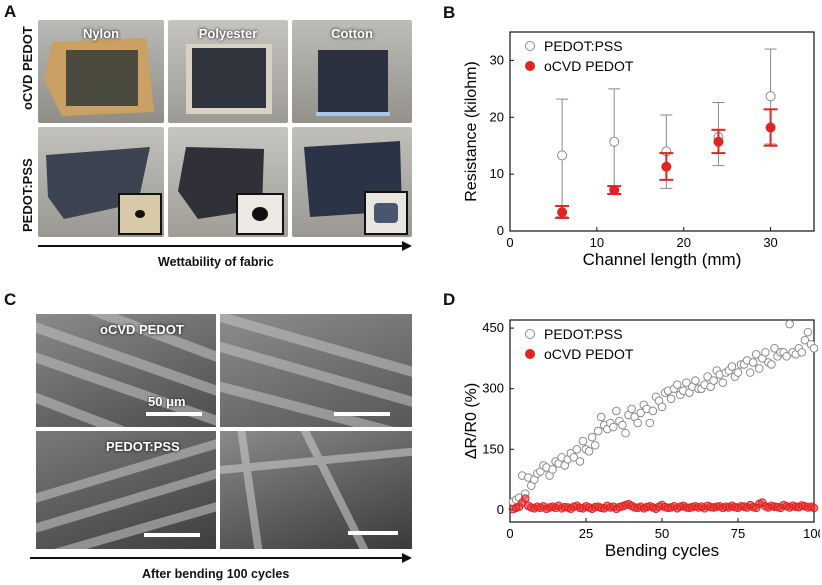 The height and width of the screenshot is (585, 822). Describe the element at coordinates (216, 262) in the screenshot. I see `wettability-caption: Wettability of fabric` at that location.